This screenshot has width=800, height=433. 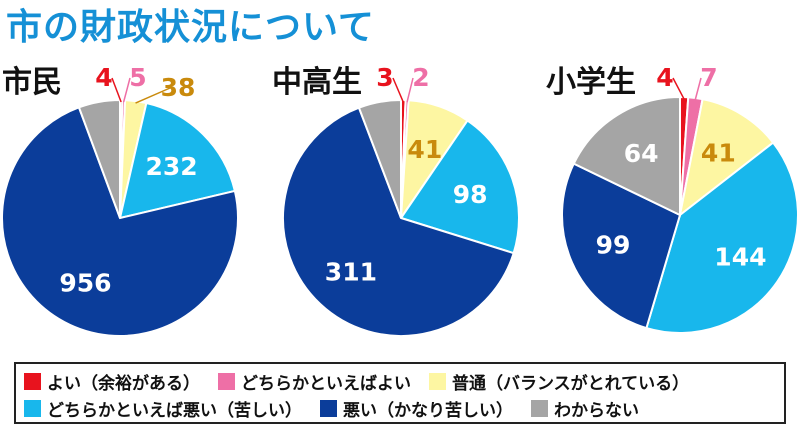 I want to click on legend-row-2: どちらかといえば悪い（苦しい） 悪い（かなり苦しい） わからない, so click(x=400, y=408).